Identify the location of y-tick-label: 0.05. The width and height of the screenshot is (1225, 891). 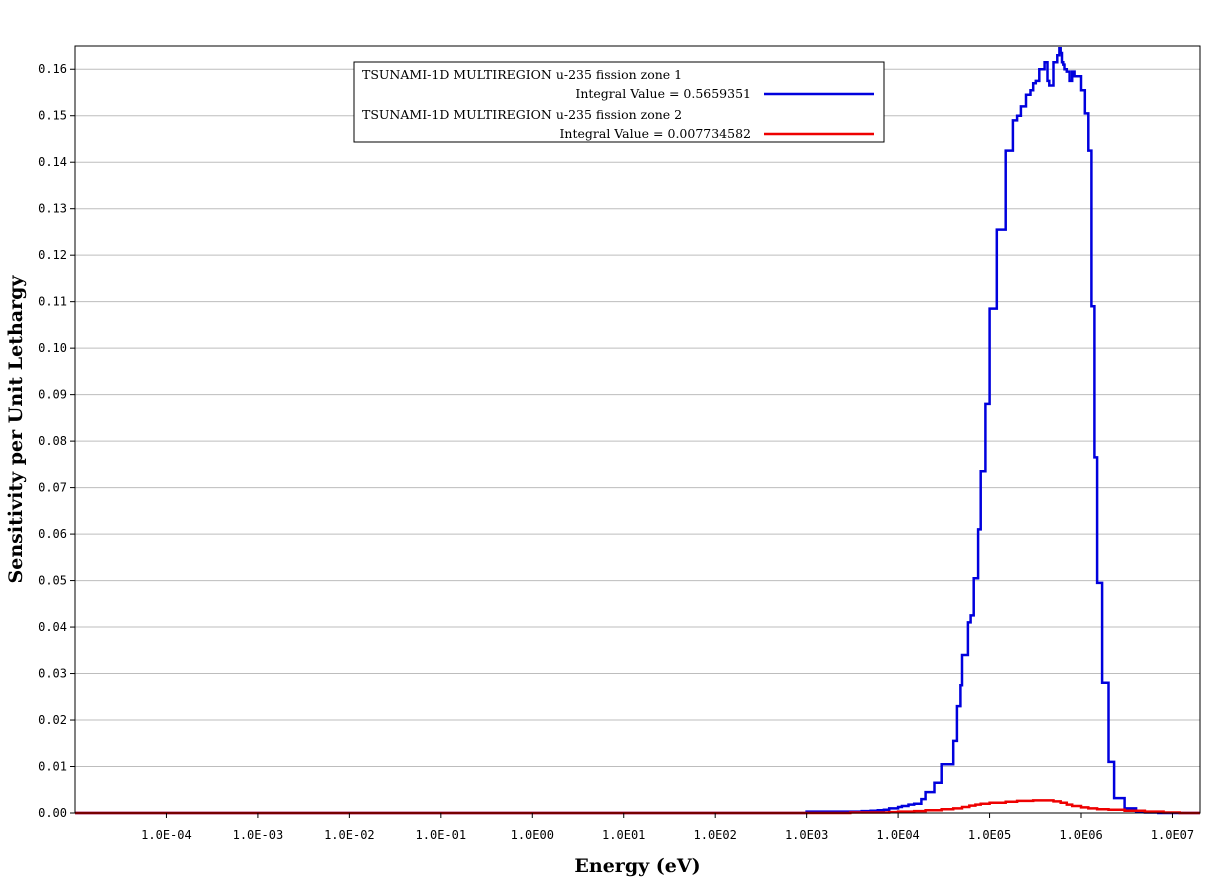
(52, 581).